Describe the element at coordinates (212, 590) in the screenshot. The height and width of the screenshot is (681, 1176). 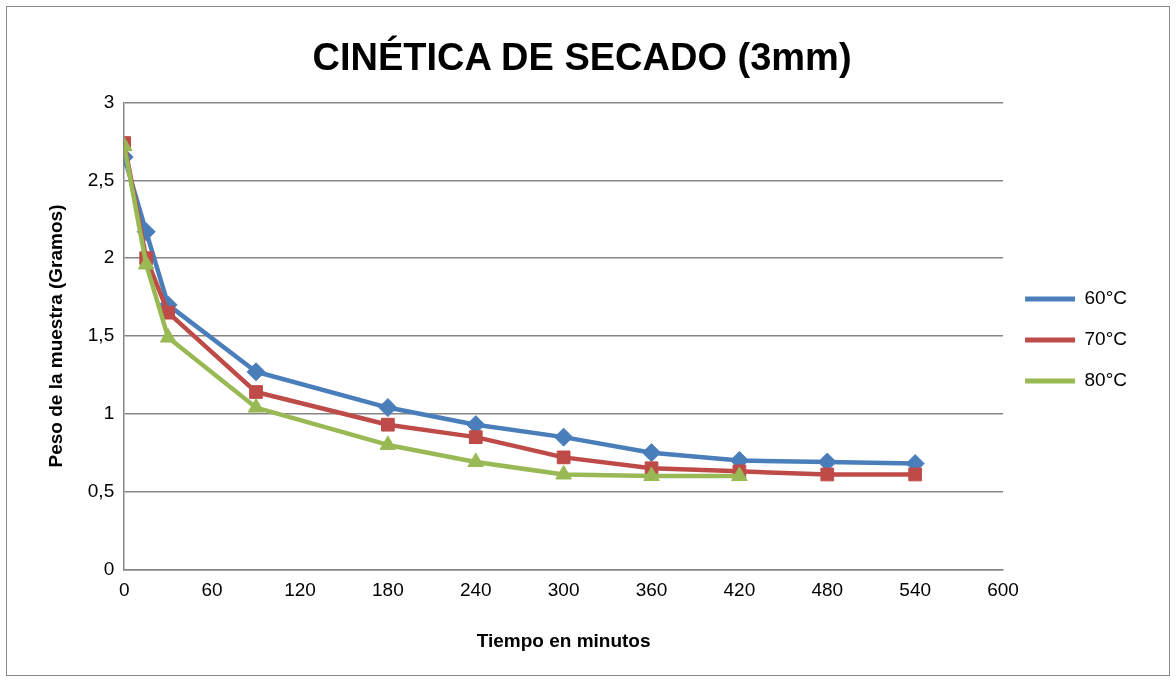
I see `x-tick-label: 60` at that location.